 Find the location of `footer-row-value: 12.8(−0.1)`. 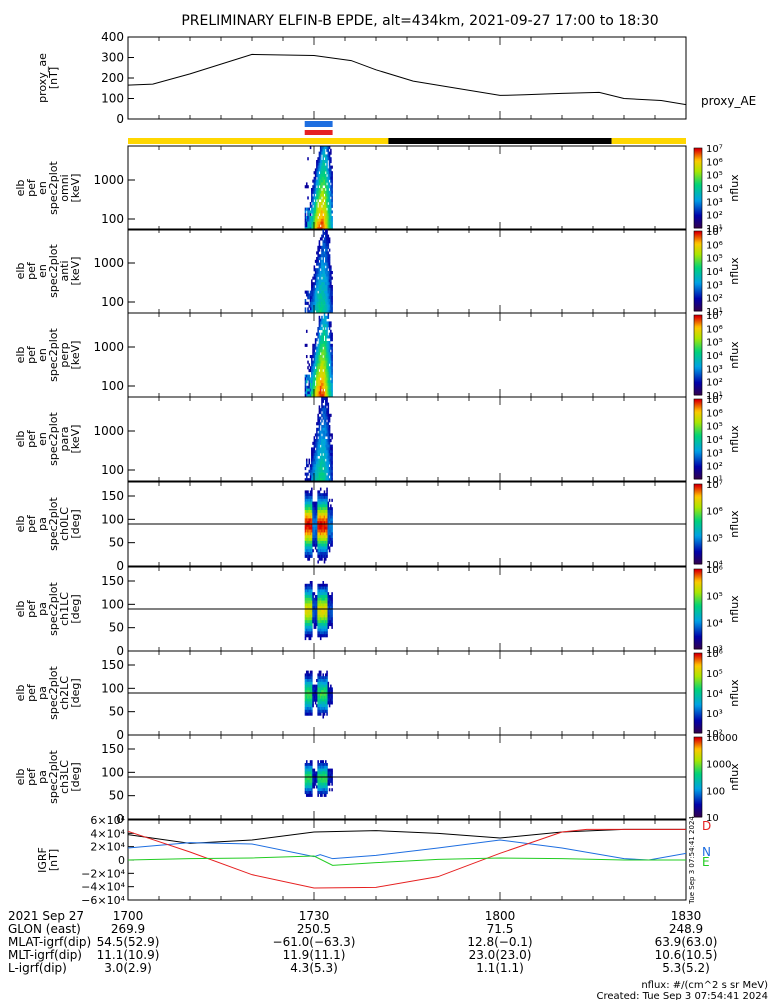

footer-row-value: 12.8(−0.1) is located at coordinates (499, 942).